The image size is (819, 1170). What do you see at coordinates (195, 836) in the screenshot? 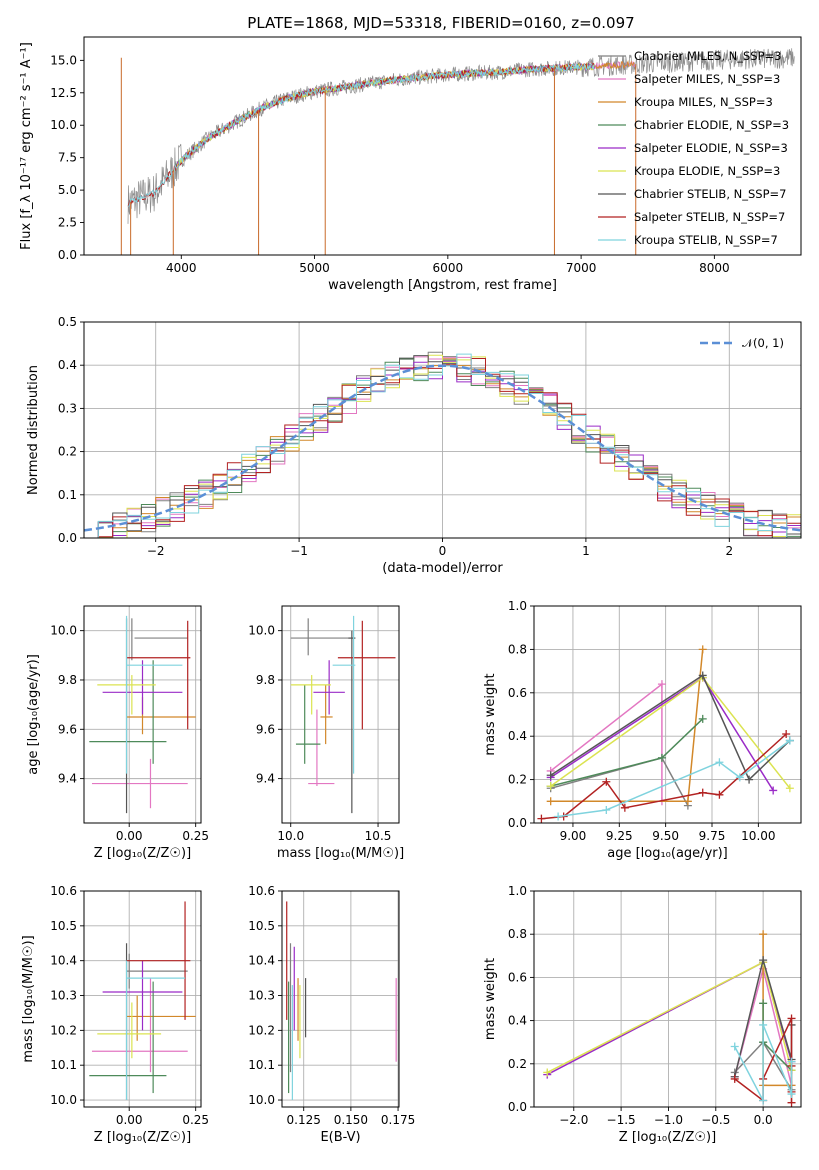
I see `x-tick-label: 0.25` at bounding box center [195, 836].